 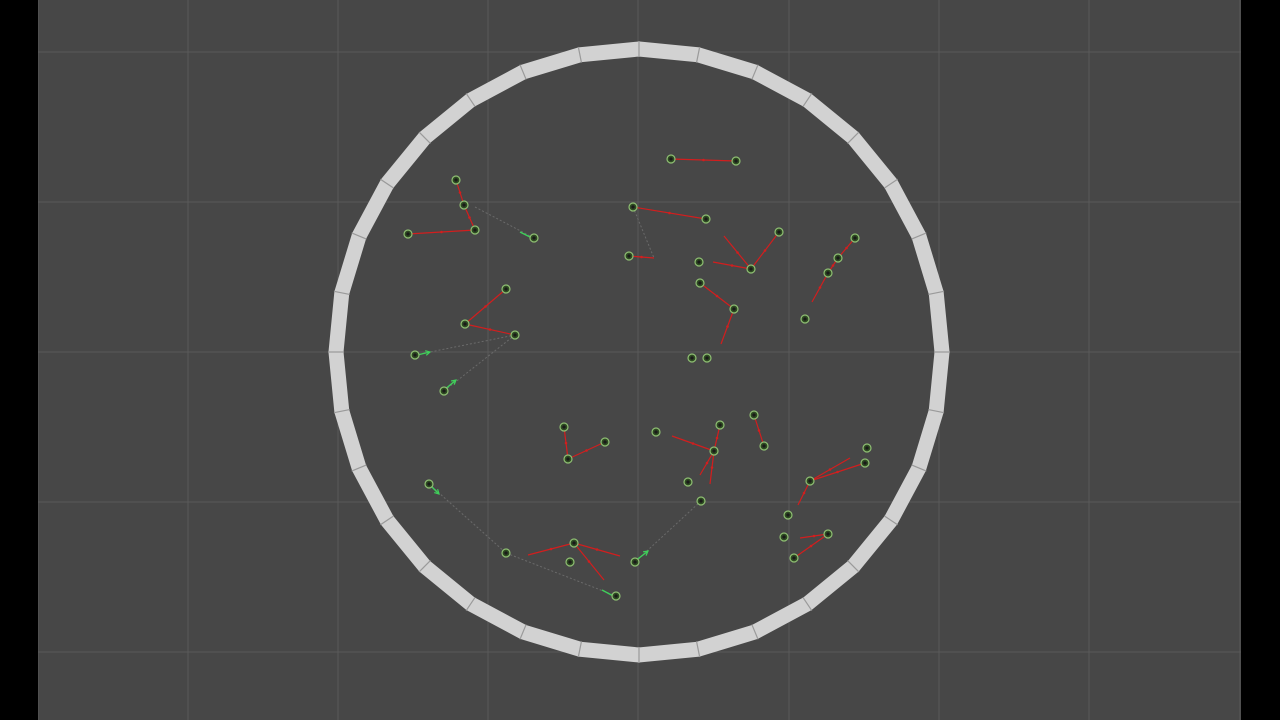 I want to click on heading-arrows, so click(x=530, y=415).